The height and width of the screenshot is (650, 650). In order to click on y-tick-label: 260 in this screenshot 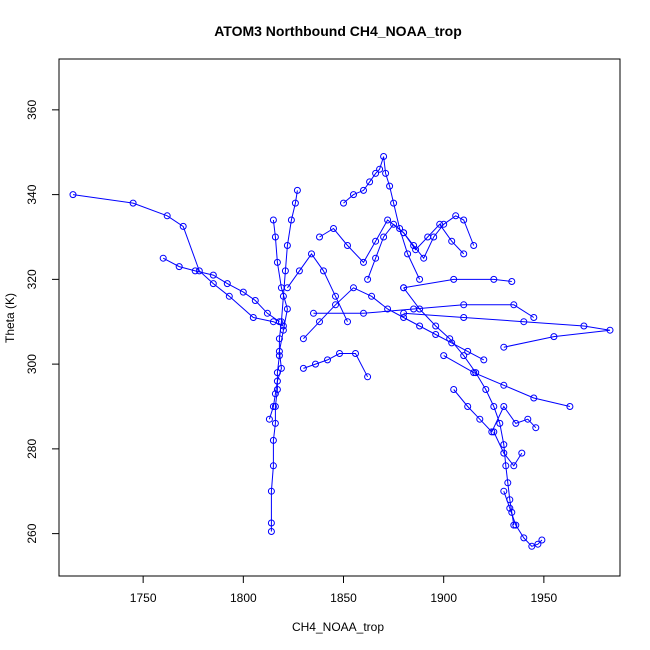, I will do `click(32, 533)`.